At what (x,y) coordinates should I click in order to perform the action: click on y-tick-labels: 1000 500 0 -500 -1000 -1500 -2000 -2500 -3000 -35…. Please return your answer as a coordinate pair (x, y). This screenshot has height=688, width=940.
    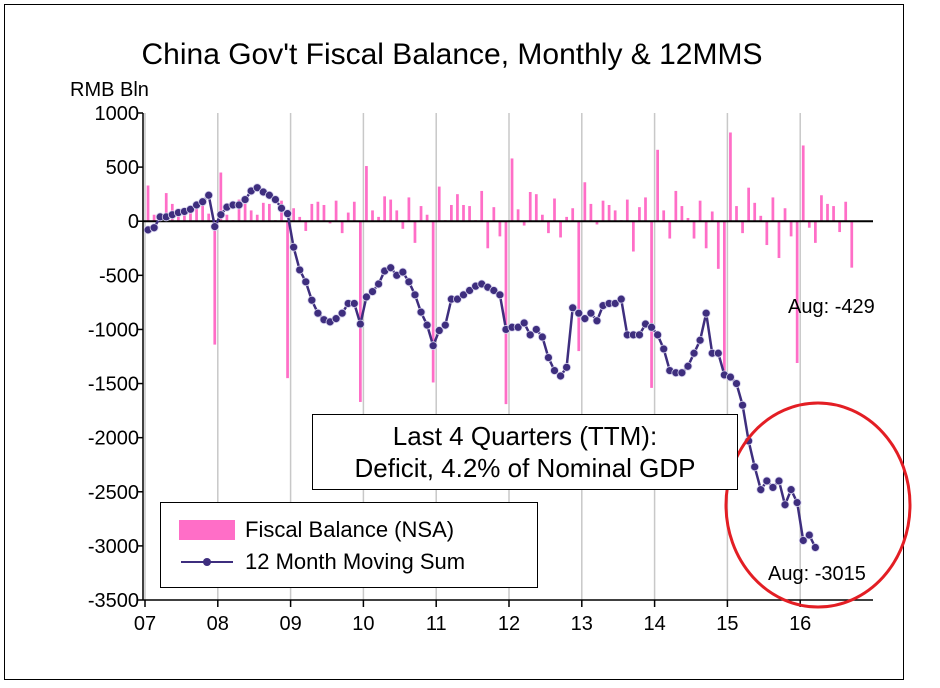
    Looking at the image, I should click on (115, 357).